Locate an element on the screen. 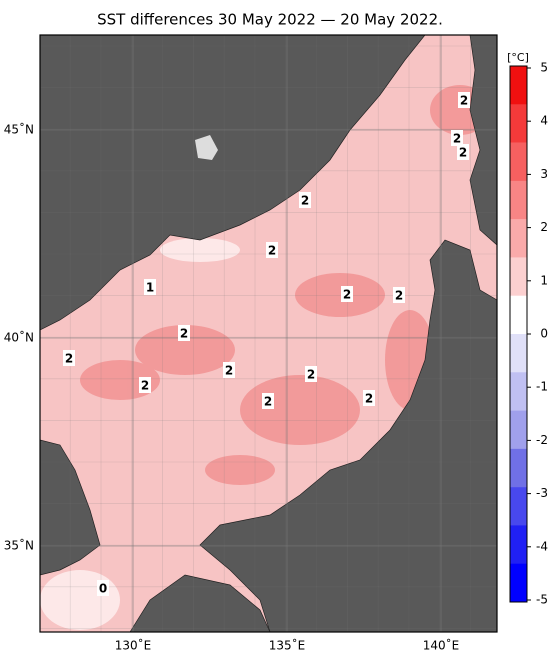 The width and height of the screenshot is (558, 661). colorbar-tick-label: 3 is located at coordinates (544, 174).